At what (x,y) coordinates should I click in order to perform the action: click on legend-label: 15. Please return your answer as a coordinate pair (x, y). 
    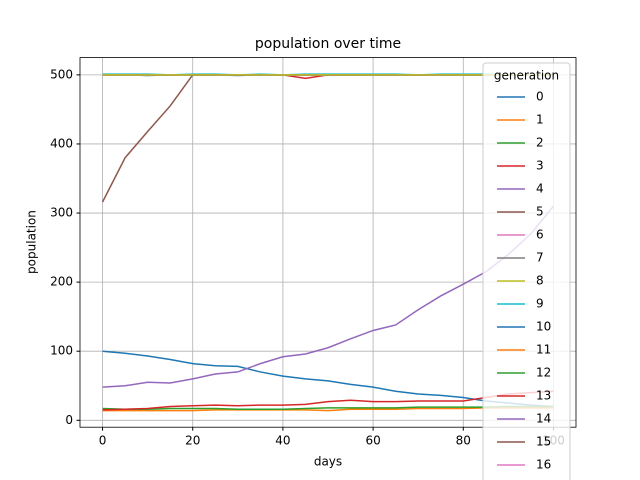
    Looking at the image, I should click on (543, 442).